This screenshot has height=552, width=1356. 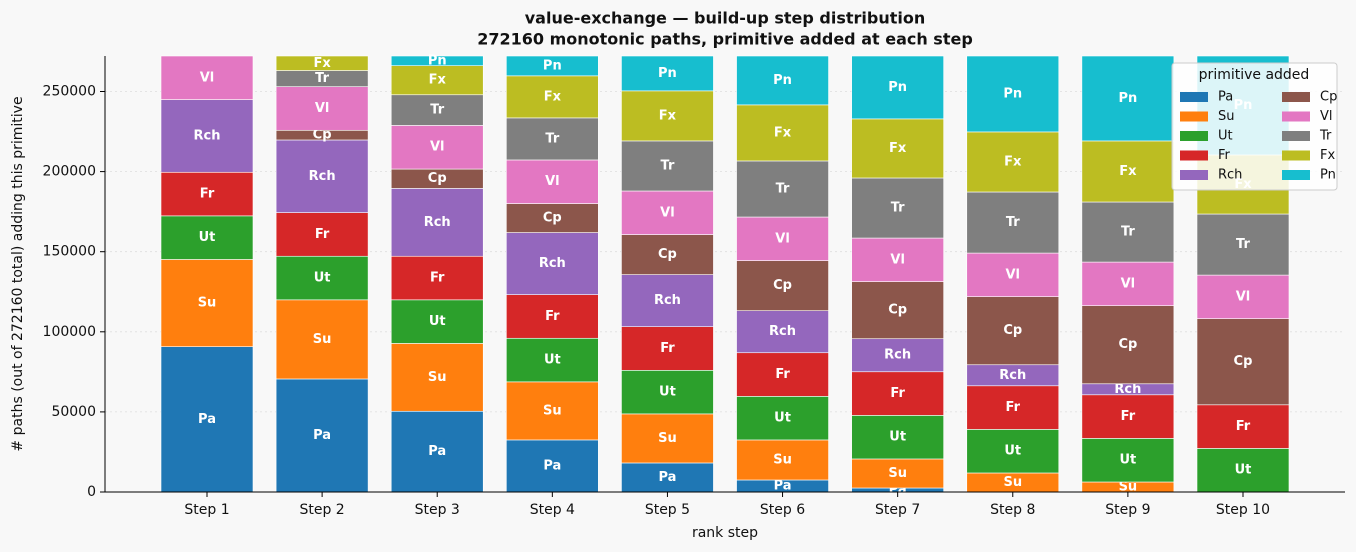 What do you see at coordinates (1325, 136) in the screenshot?
I see `legend-label: Tr` at bounding box center [1325, 136].